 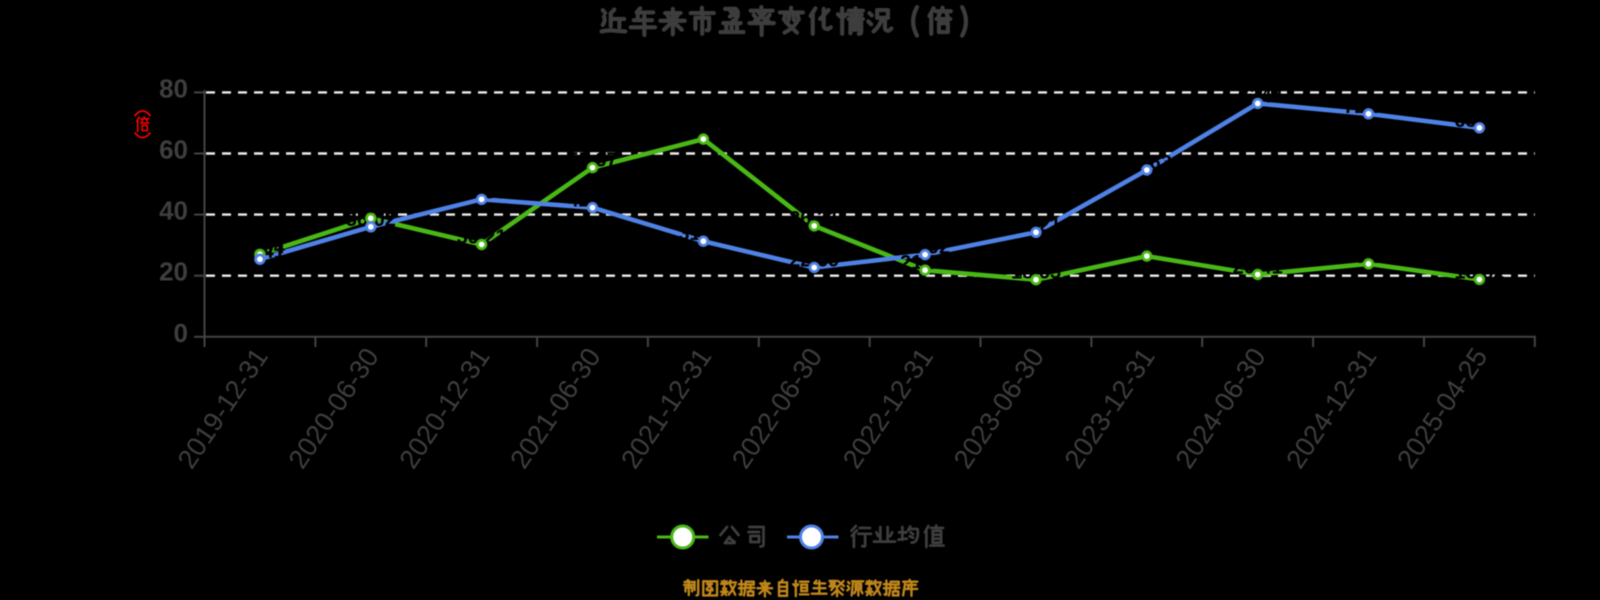 I want to click on svg-text: 27.04, so click(x=260, y=247).